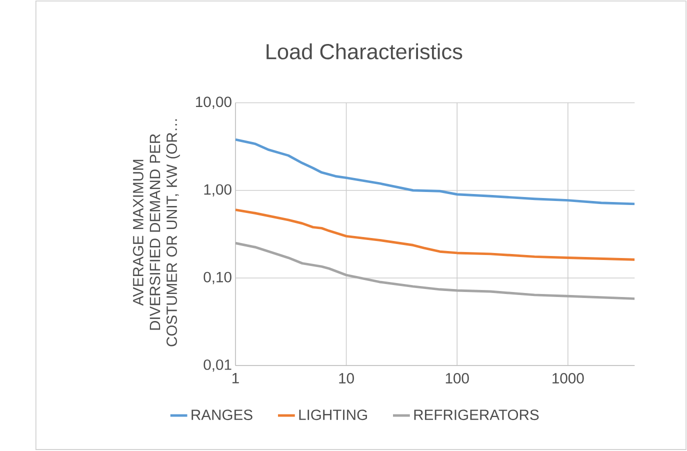 The width and height of the screenshot is (687, 451). What do you see at coordinates (218, 366) in the screenshot?
I see `y-tick-label: 0,01` at bounding box center [218, 366].